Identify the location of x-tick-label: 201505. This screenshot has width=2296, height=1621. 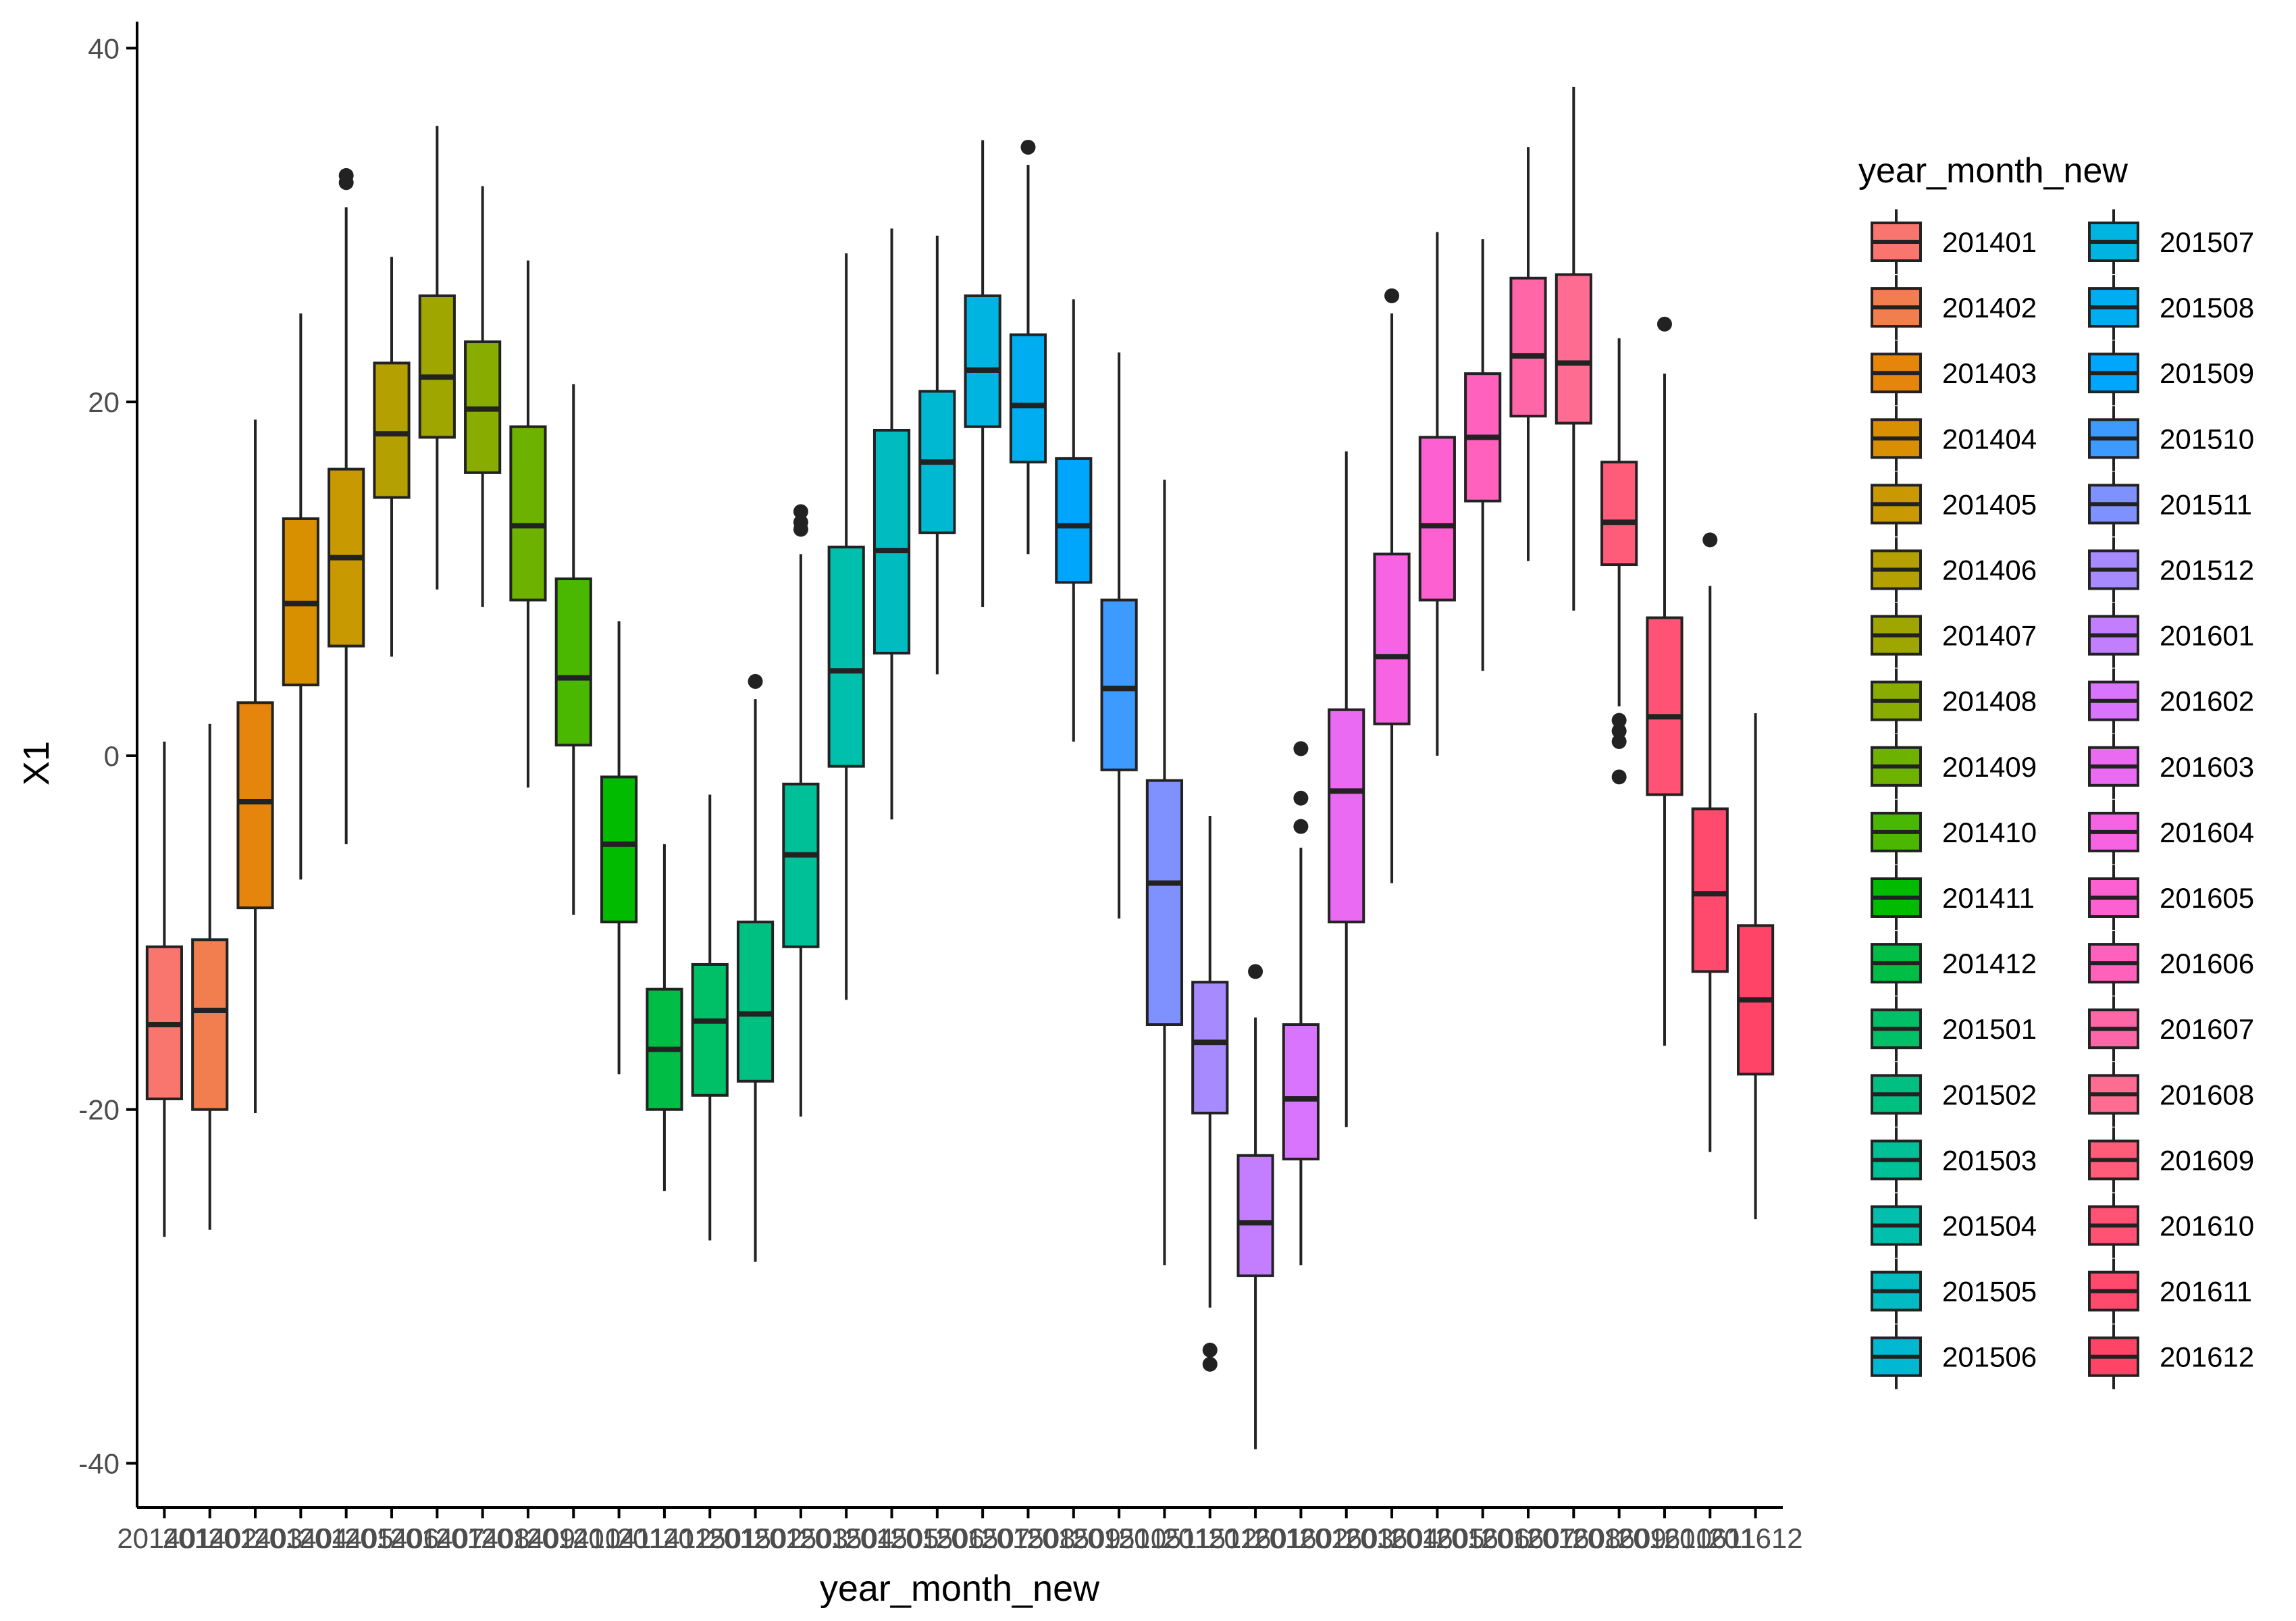
(892, 1538).